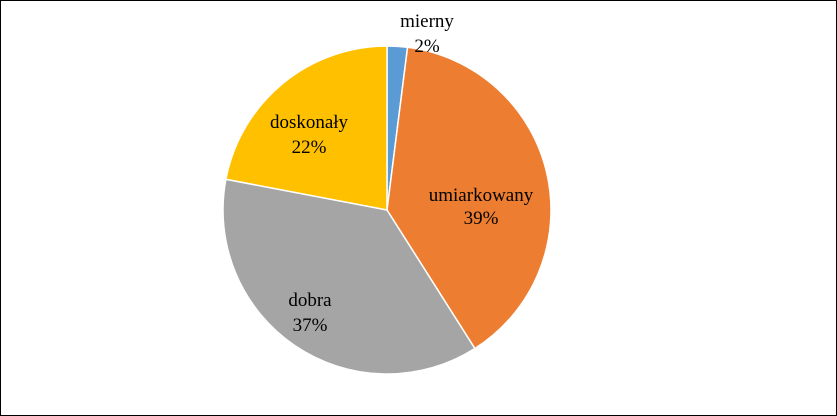 This screenshot has height=416, width=837. Describe the element at coordinates (309, 122) in the screenshot. I see `slice-label-doskonaly: doskonały` at that location.